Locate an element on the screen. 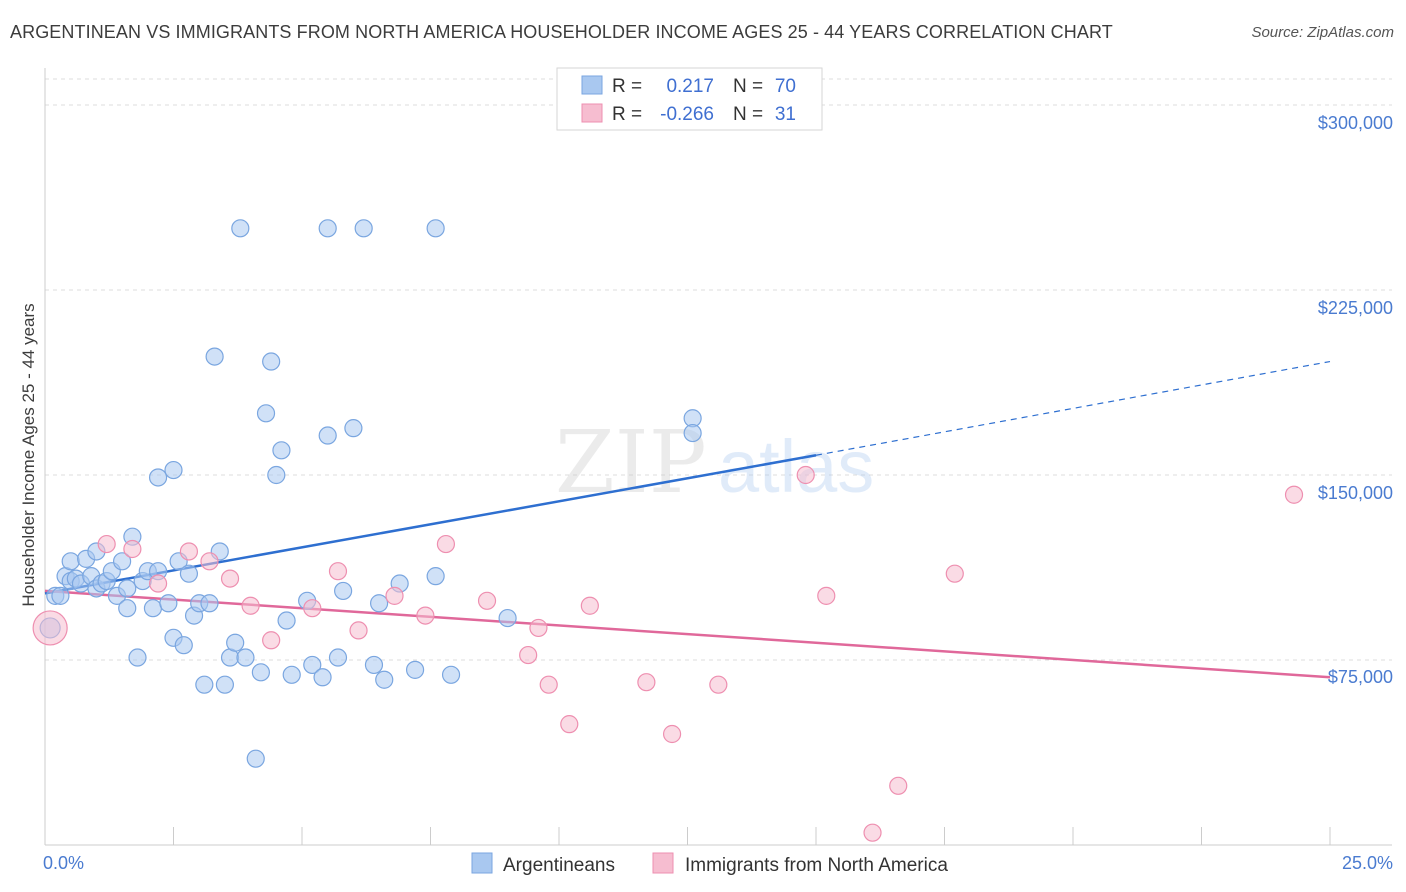 The image size is (1406, 892). source-credit: Source: ZipAtlas.com is located at coordinates (1322, 32).